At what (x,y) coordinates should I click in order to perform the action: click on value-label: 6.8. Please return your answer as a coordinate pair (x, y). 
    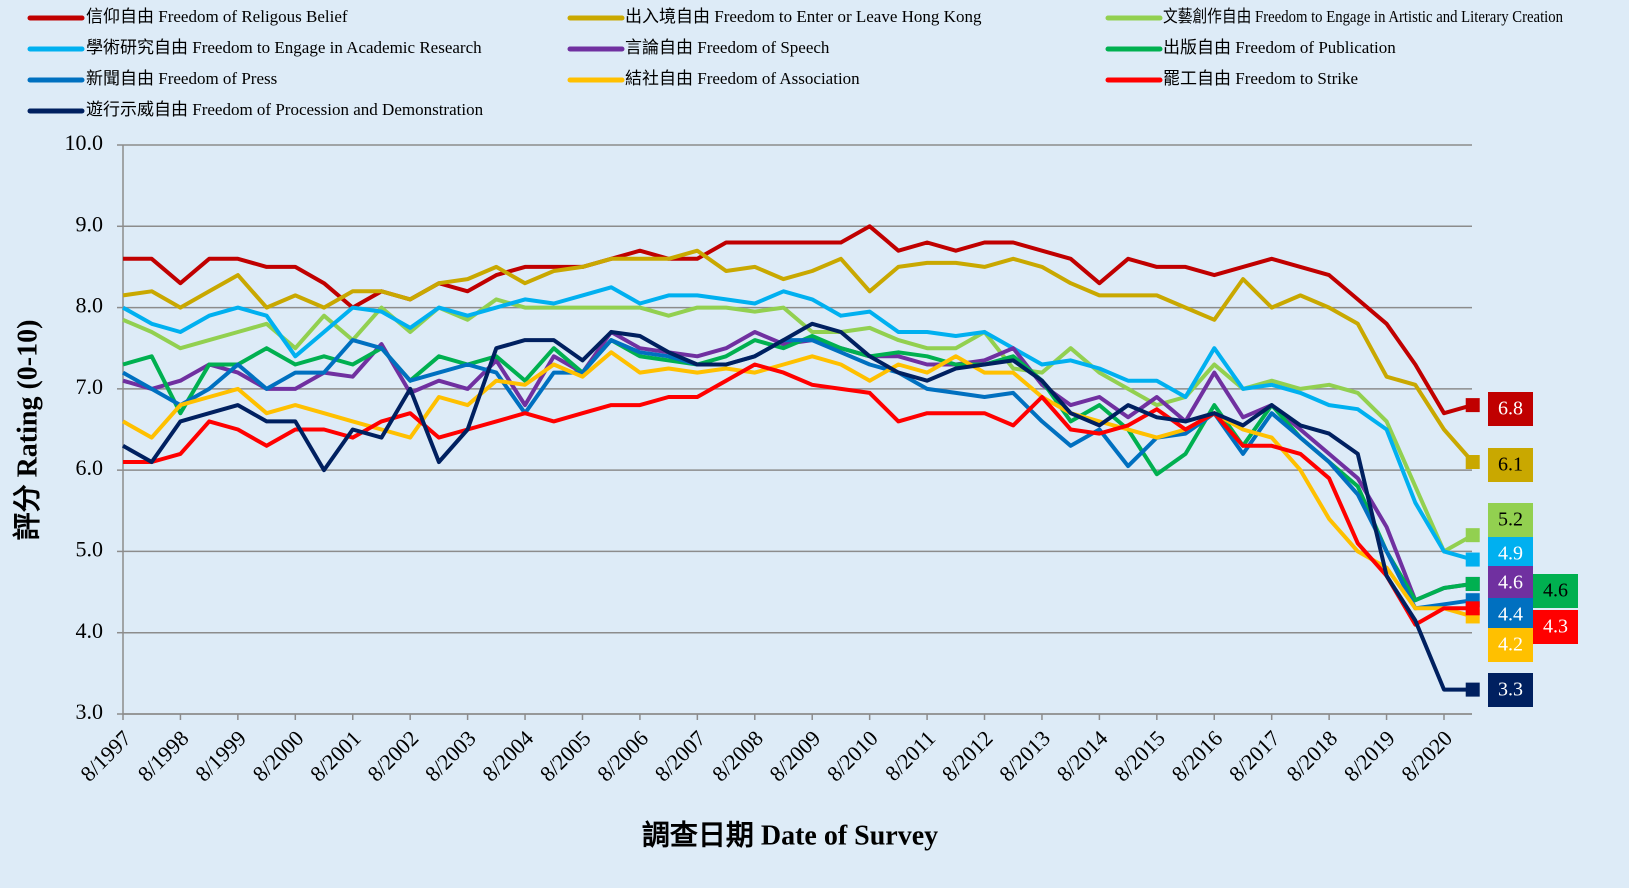
    Looking at the image, I should click on (1510, 409).